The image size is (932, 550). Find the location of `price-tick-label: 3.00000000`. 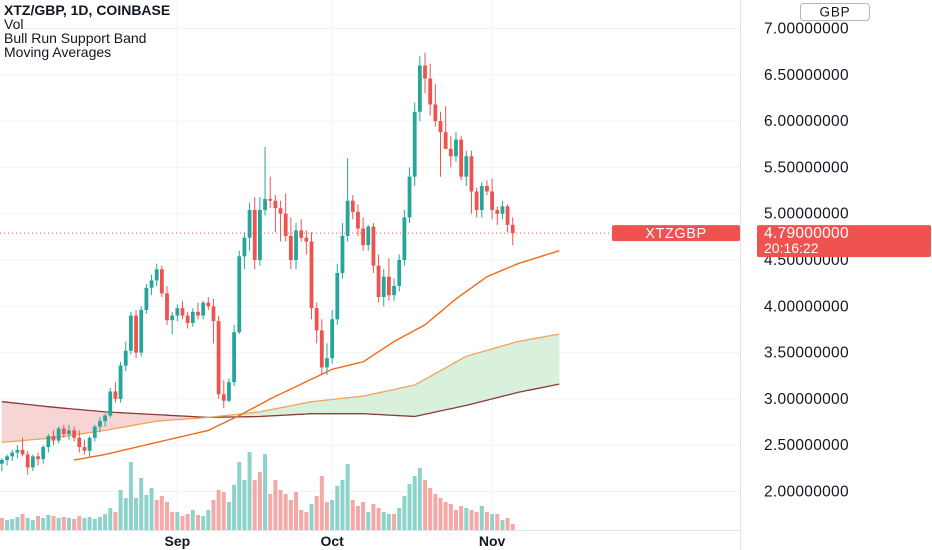

price-tick-label: 3.00000000 is located at coordinates (806, 399).